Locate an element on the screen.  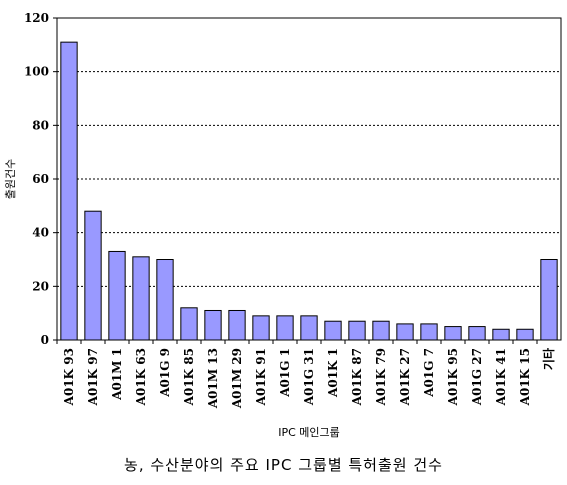
x-tick-label: A01K 97 is located at coordinates (93, 377).